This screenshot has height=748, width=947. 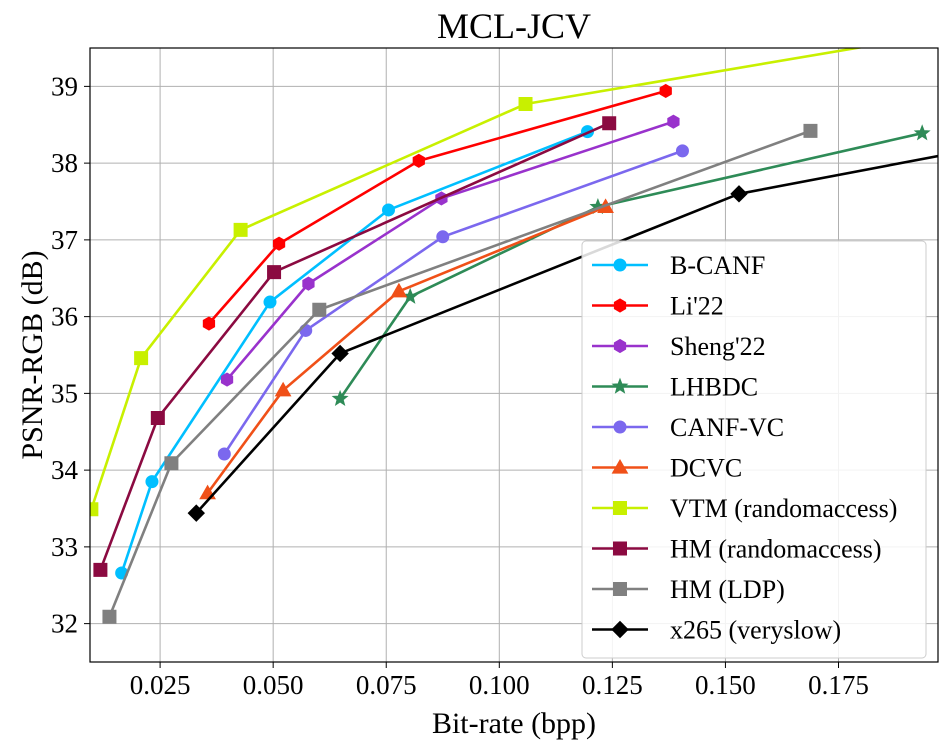 I want to click on y-tick-label: 35, so click(x=64, y=393).